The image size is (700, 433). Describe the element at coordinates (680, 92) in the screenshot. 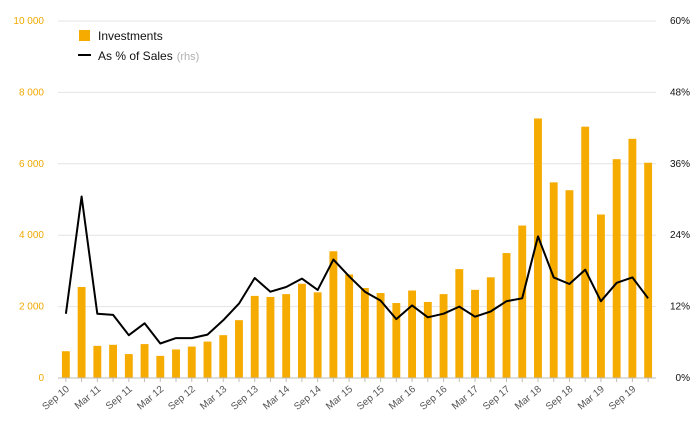

I see `right-tick-label: 48%` at that location.